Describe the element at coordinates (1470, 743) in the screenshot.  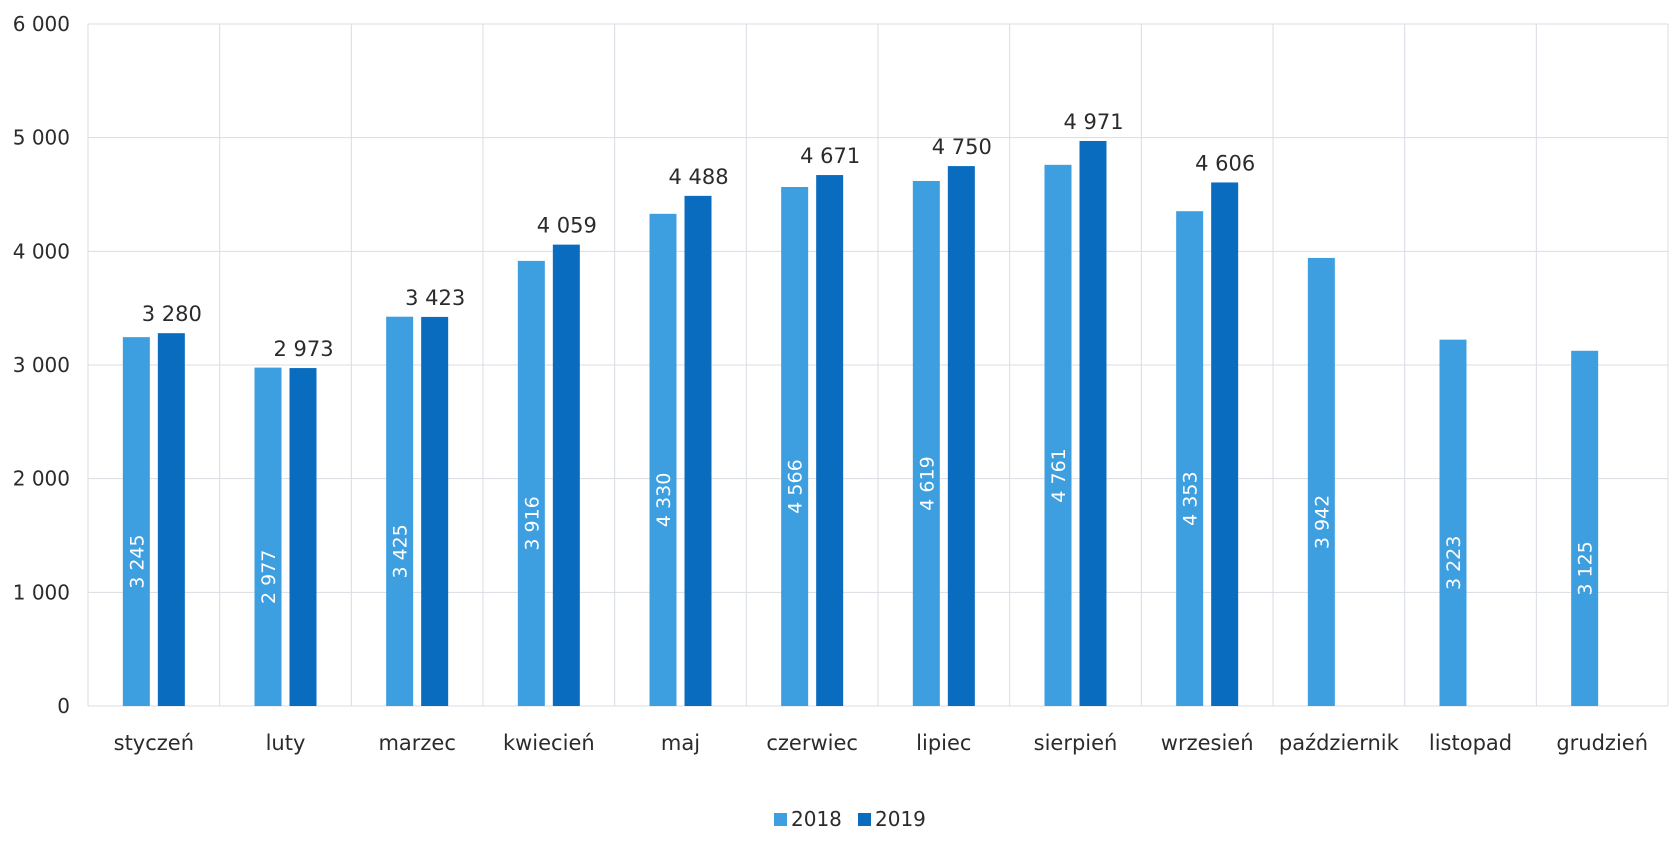
I see `x-tick-label: listopad` at that location.